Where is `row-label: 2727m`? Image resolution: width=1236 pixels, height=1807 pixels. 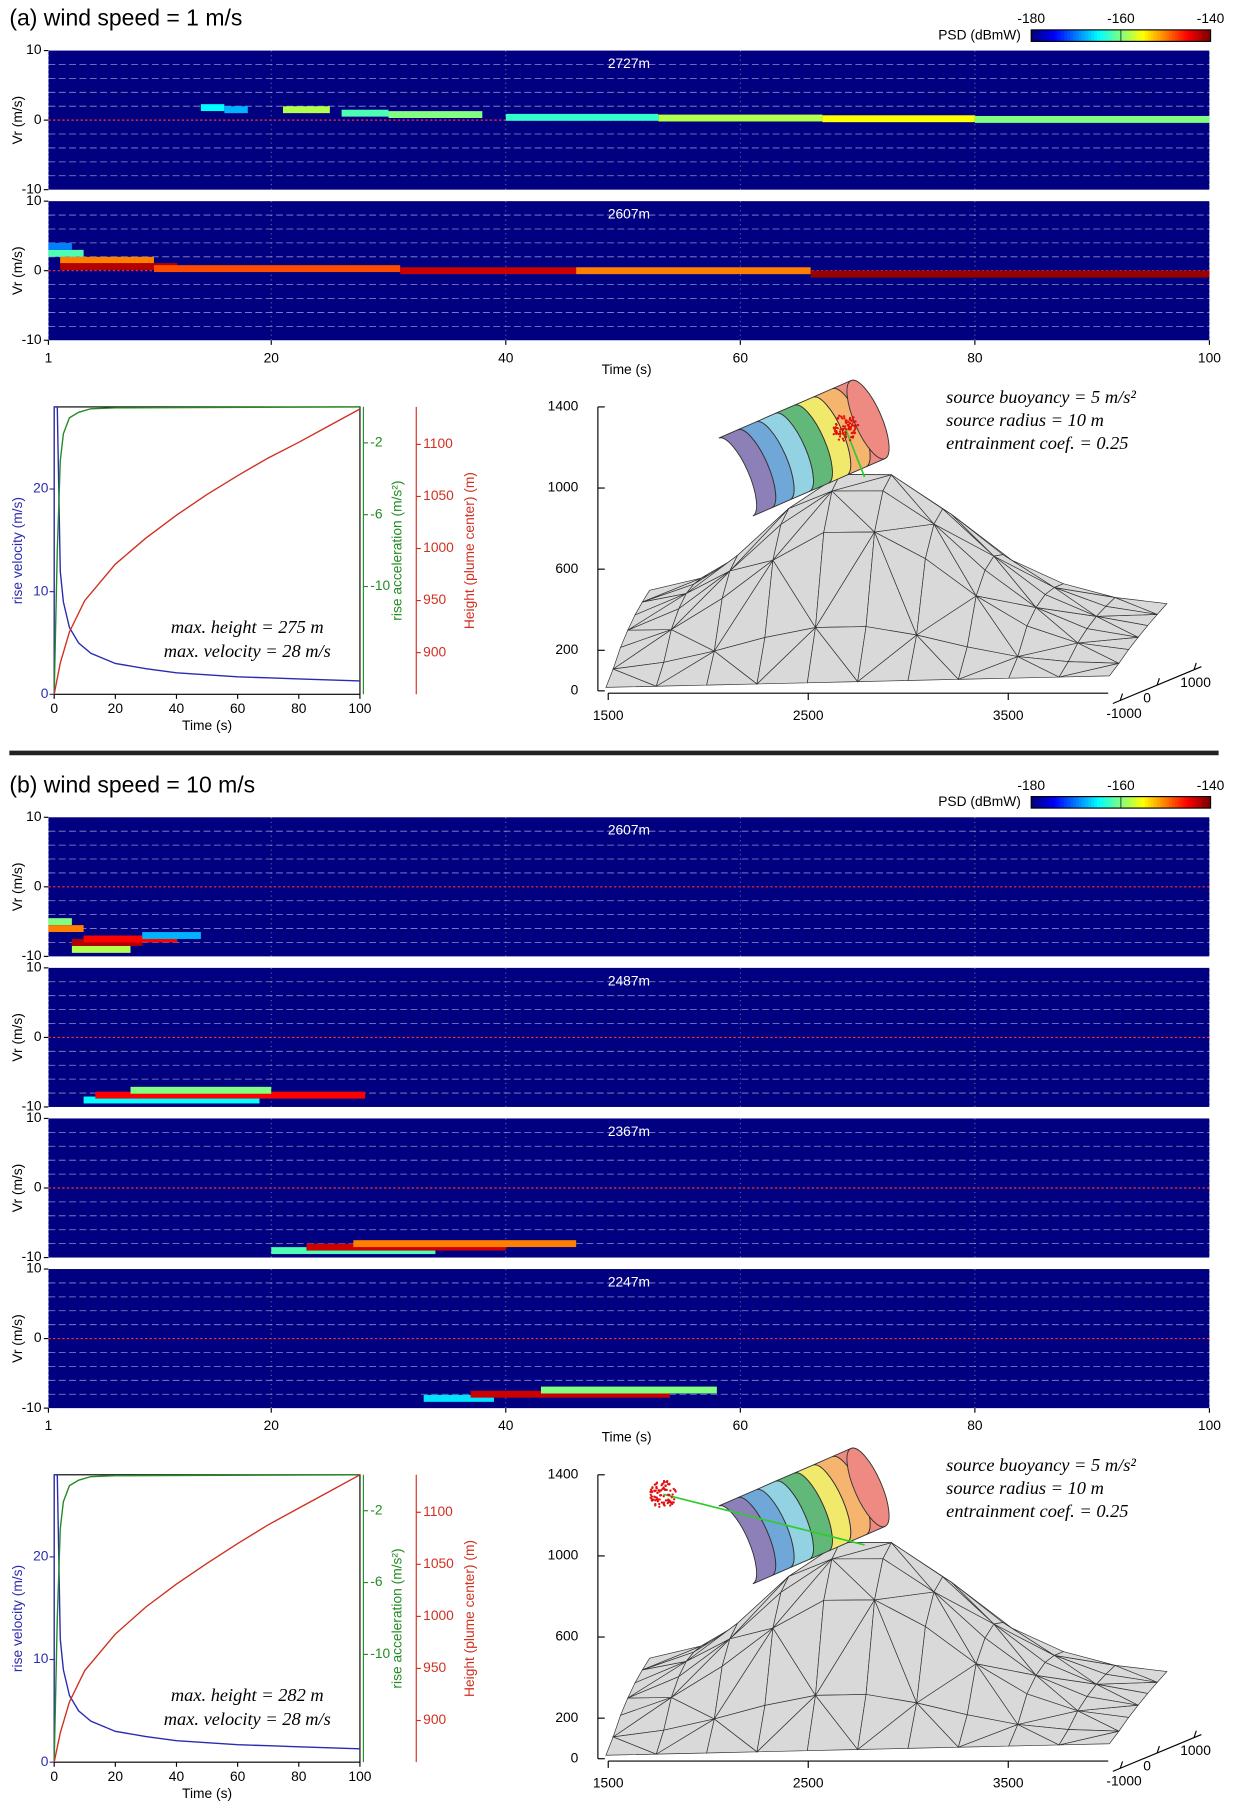
row-label: 2727m is located at coordinates (629, 63).